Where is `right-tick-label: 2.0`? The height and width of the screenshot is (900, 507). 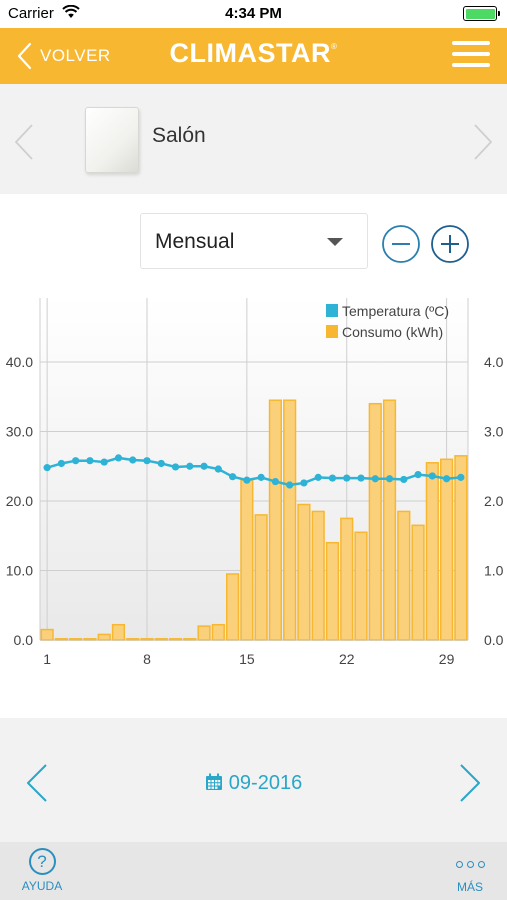 right-tick-label: 2.0 is located at coordinates (494, 501).